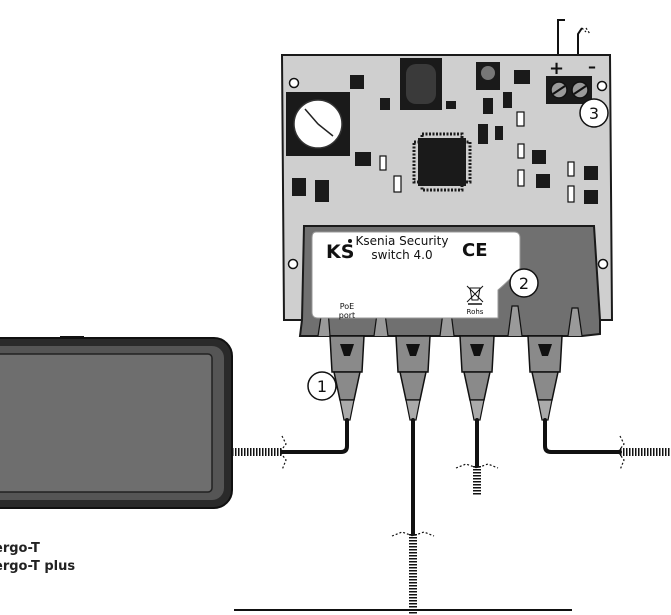  I want to click on device-name-line1: Ksenia Security, so click(402, 241).